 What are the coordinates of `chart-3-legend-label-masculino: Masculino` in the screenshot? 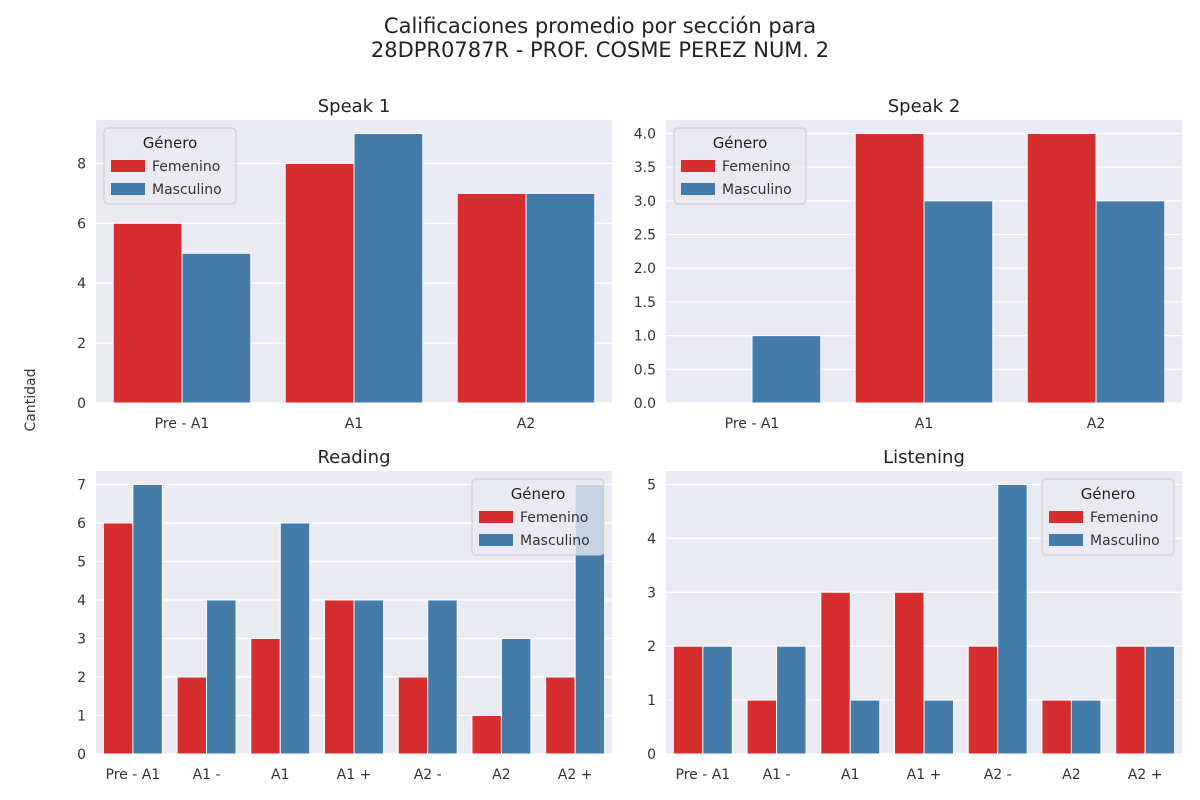 It's located at (555, 541).